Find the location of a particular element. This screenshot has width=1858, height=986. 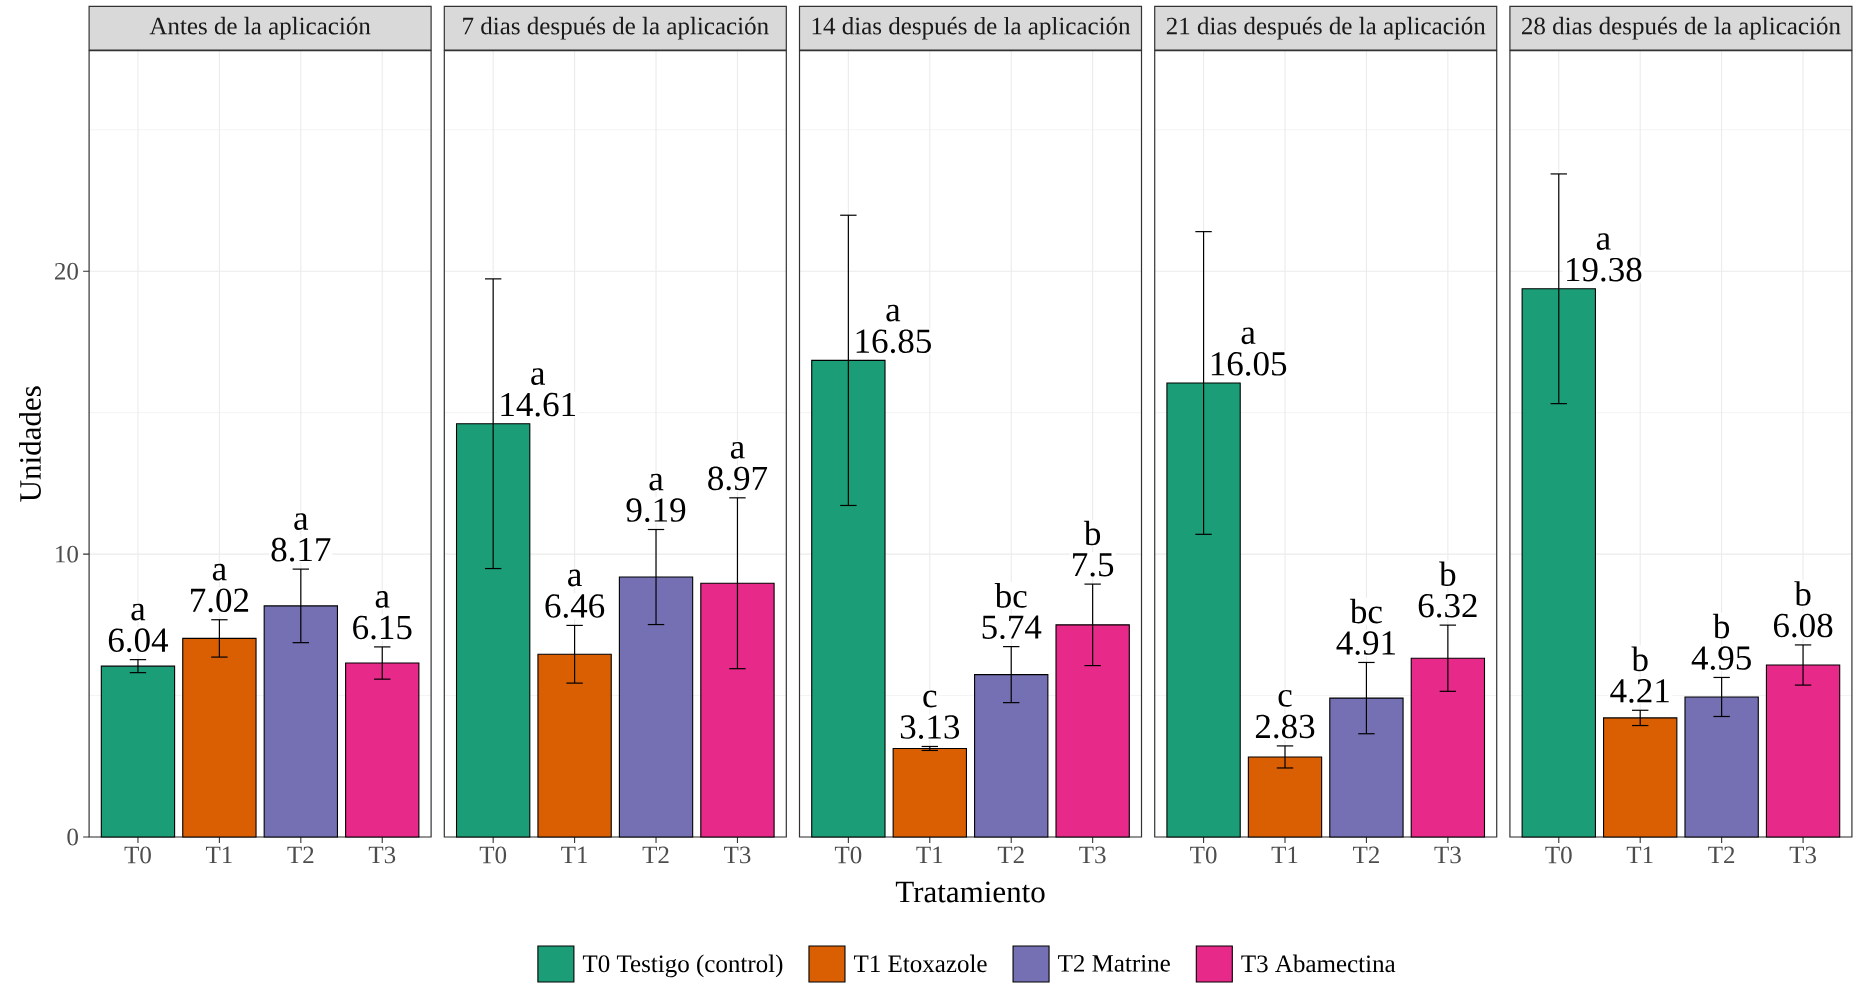

data-label: 6.32 is located at coordinates (1447, 605).